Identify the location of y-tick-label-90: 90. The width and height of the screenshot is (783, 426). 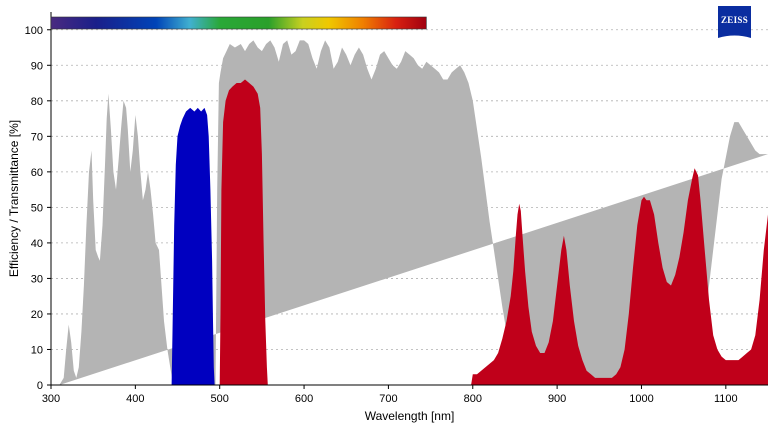
(37, 66).